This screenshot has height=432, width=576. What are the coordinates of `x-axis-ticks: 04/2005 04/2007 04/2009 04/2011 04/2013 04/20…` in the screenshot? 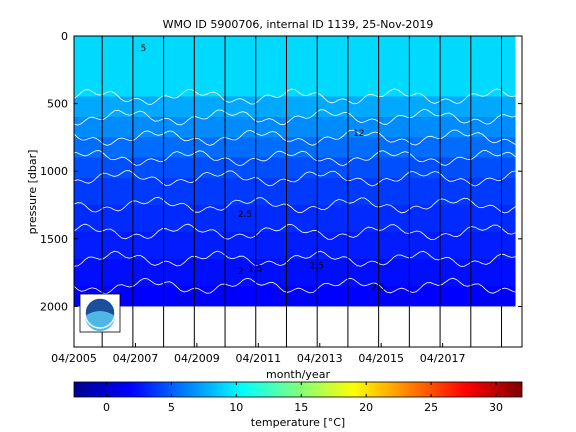 It's located at (258, 354).